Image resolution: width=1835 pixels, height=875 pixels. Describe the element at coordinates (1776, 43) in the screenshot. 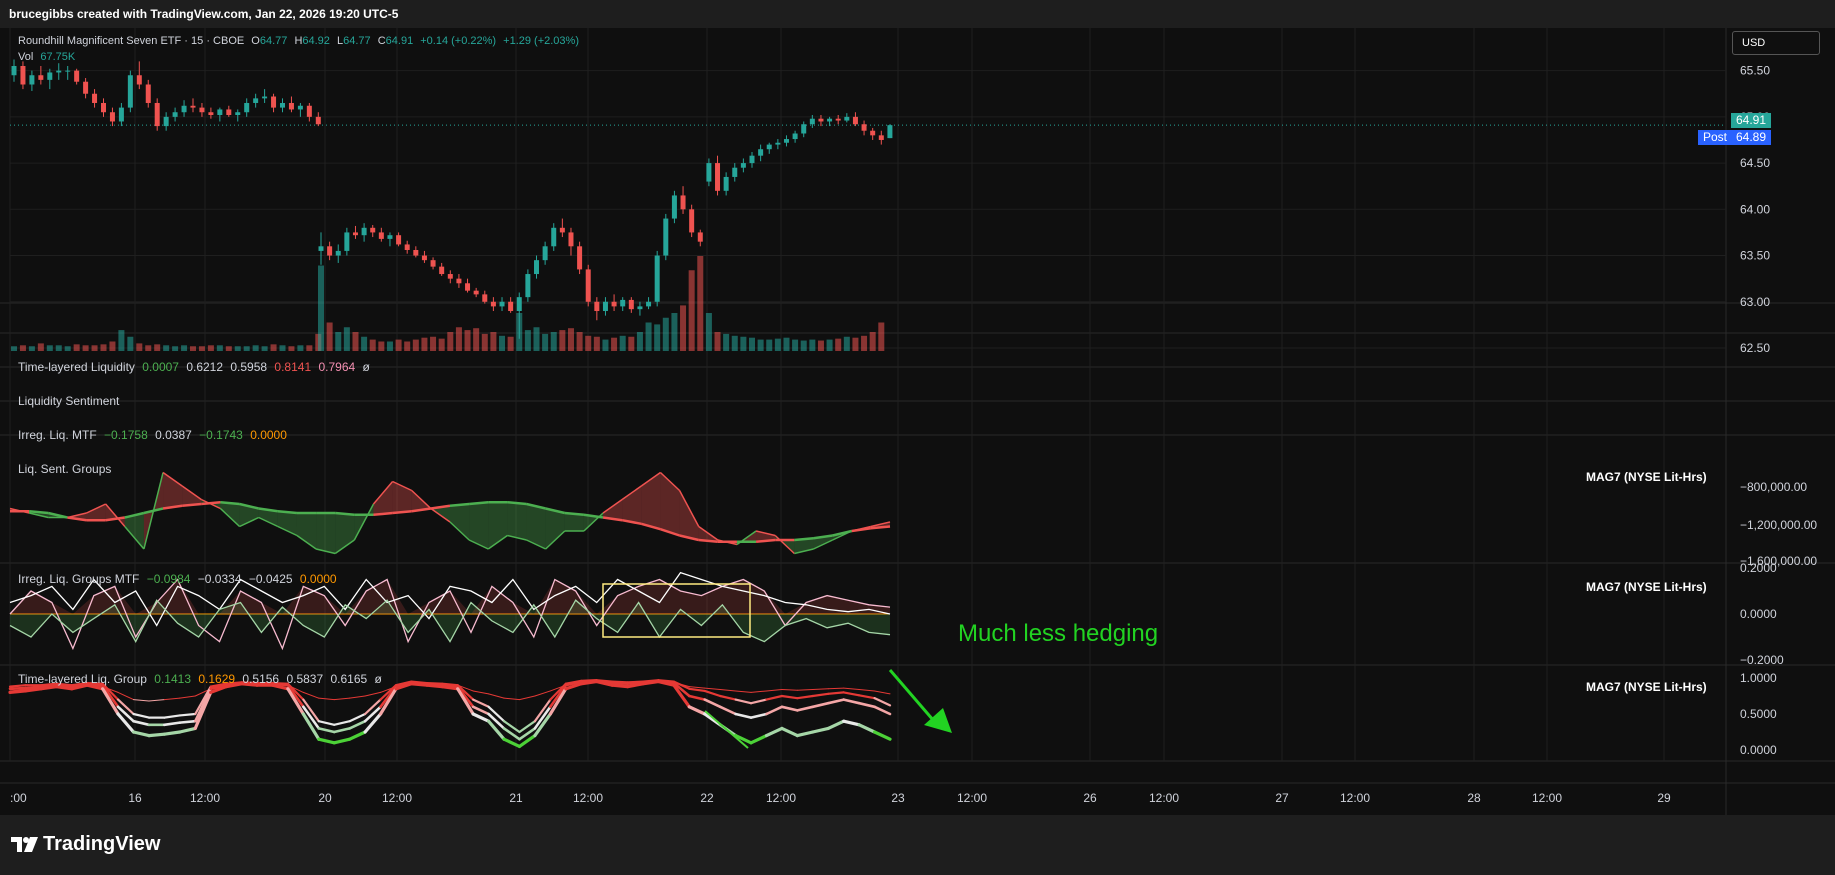

I see `currency-button: USD` at that location.